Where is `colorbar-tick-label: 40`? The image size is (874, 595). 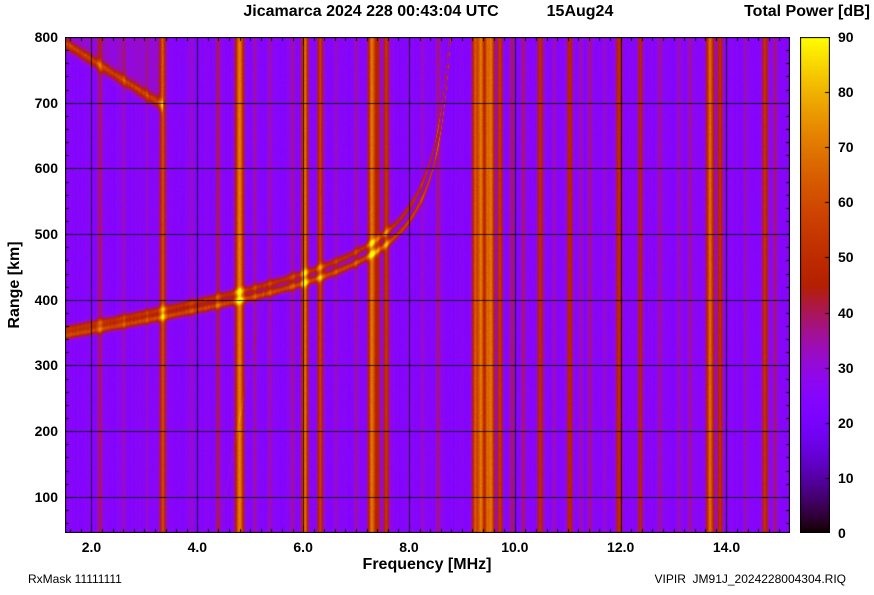 colorbar-tick-label: 40 is located at coordinates (846, 312).